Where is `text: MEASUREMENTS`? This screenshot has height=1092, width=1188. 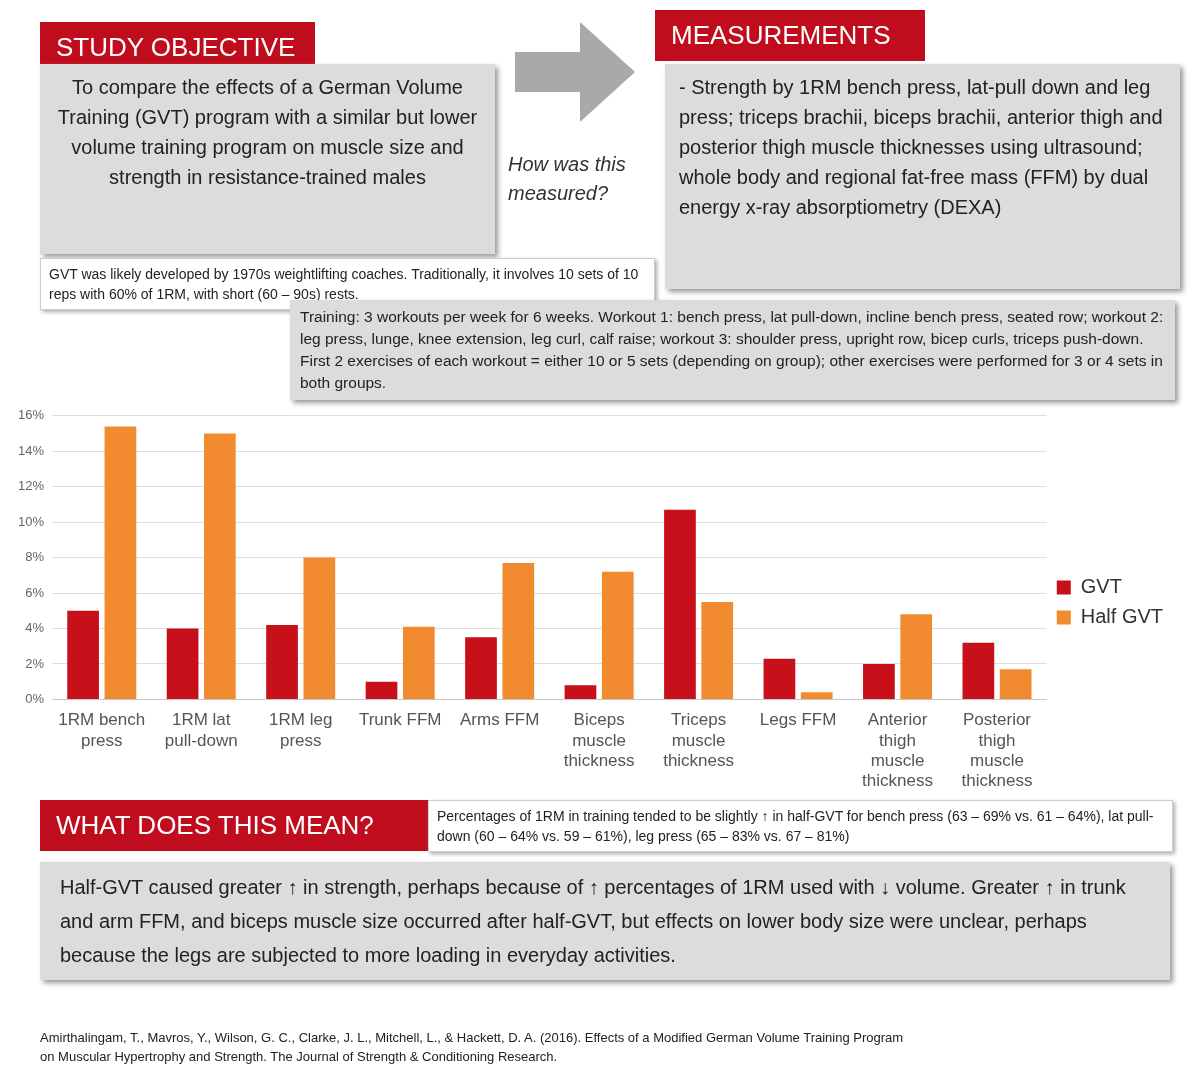 text: MEASUREMENTS is located at coordinates (790, 35).